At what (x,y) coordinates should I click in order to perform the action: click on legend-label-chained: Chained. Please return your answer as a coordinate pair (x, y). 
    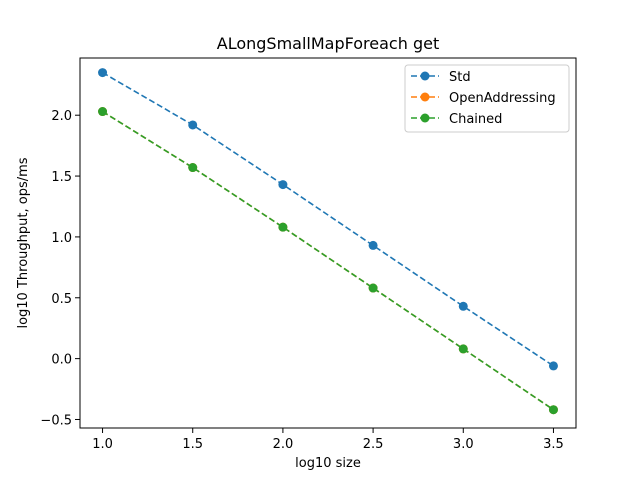
    Looking at the image, I should click on (475, 119).